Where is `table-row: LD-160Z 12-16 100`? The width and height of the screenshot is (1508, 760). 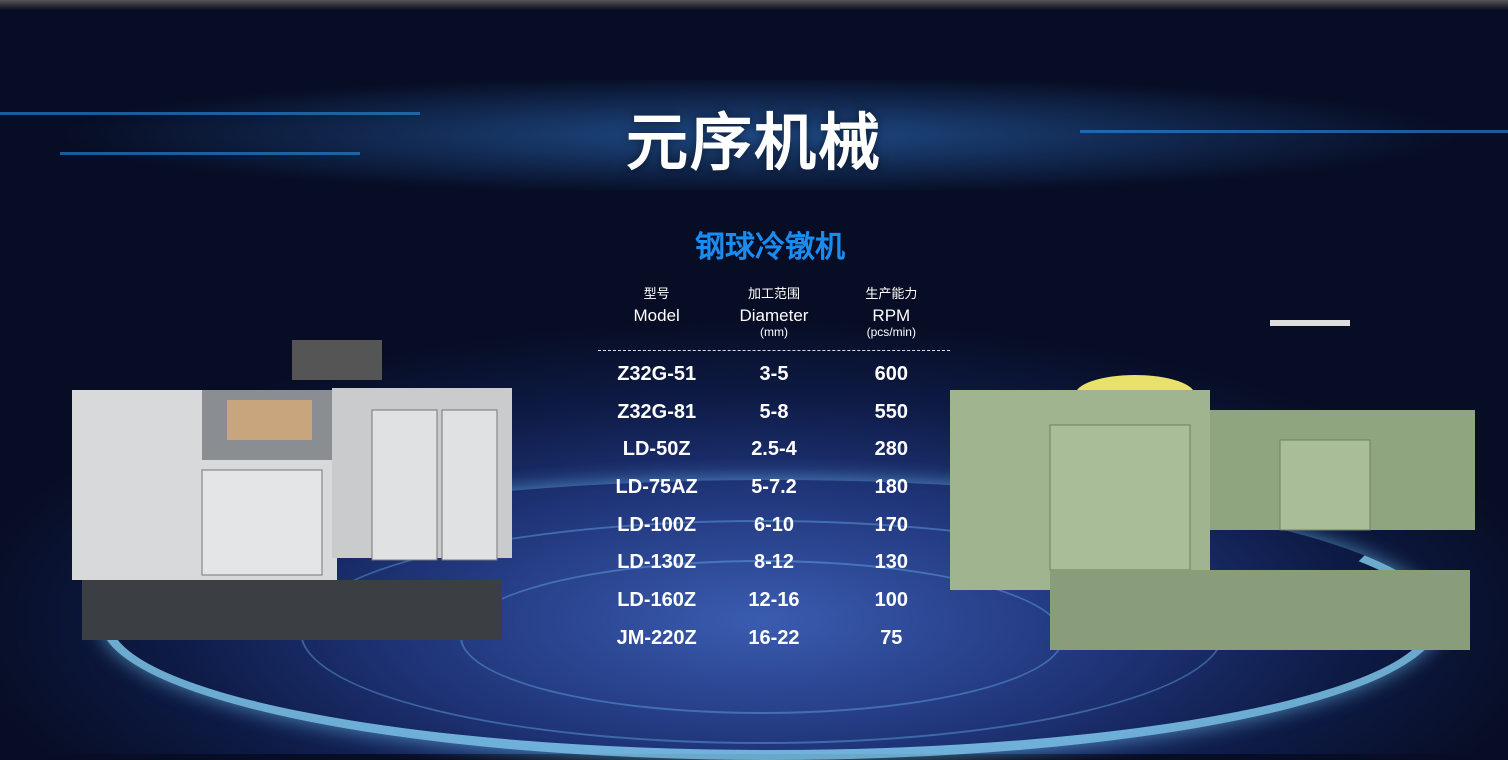 table-row: LD-160Z 12-16 100 is located at coordinates (774, 601).